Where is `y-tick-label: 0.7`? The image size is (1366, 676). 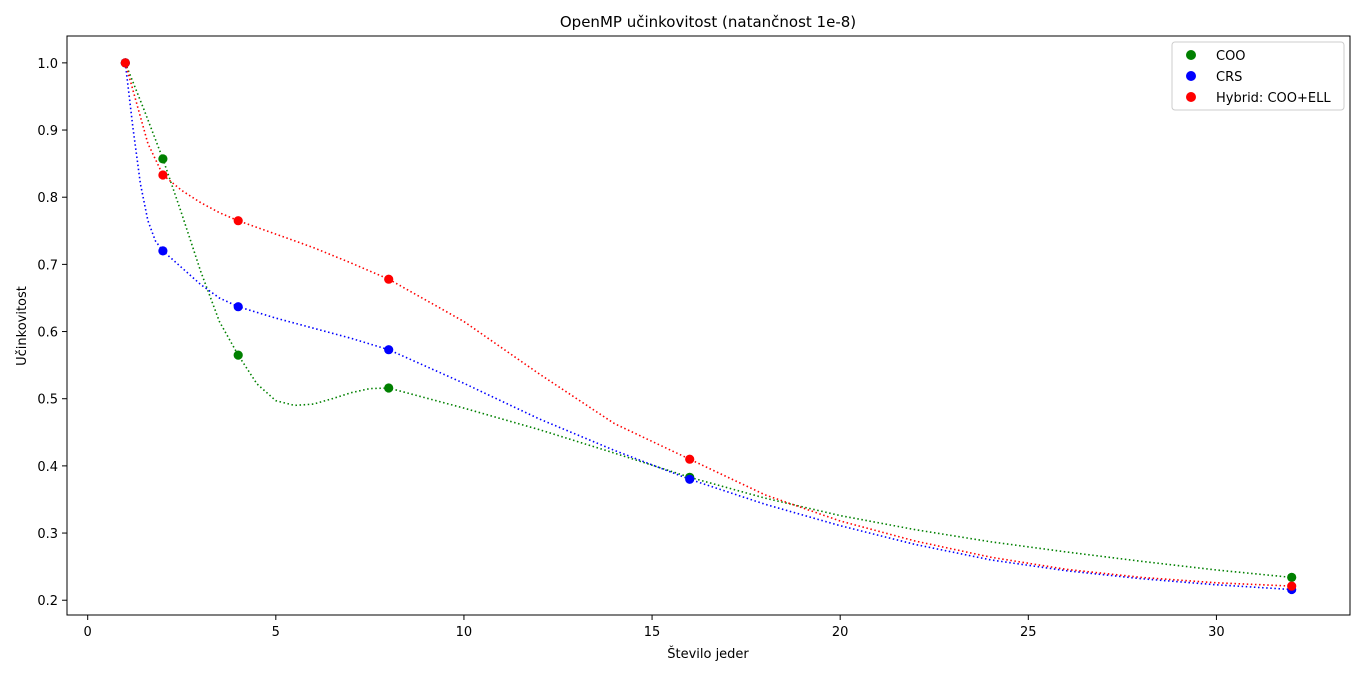 y-tick-label: 0.7 is located at coordinates (47, 265).